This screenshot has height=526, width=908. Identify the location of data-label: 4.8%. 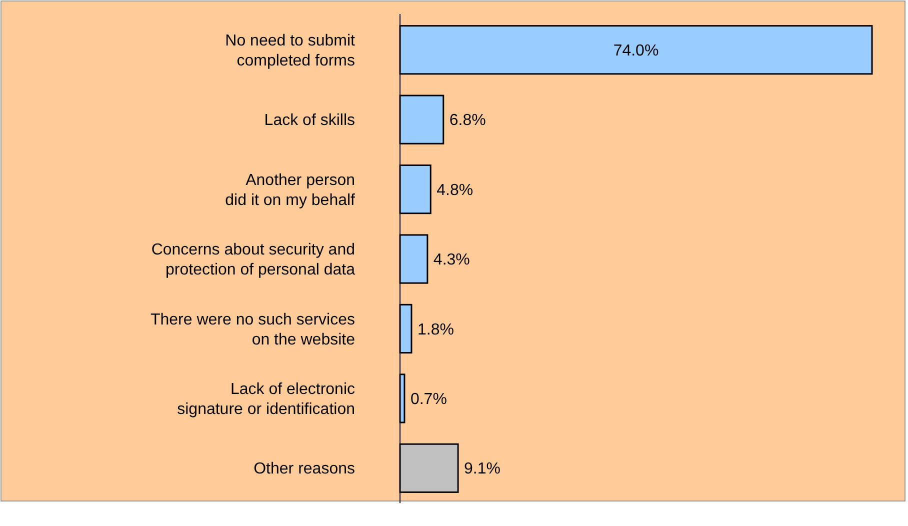
(455, 190).